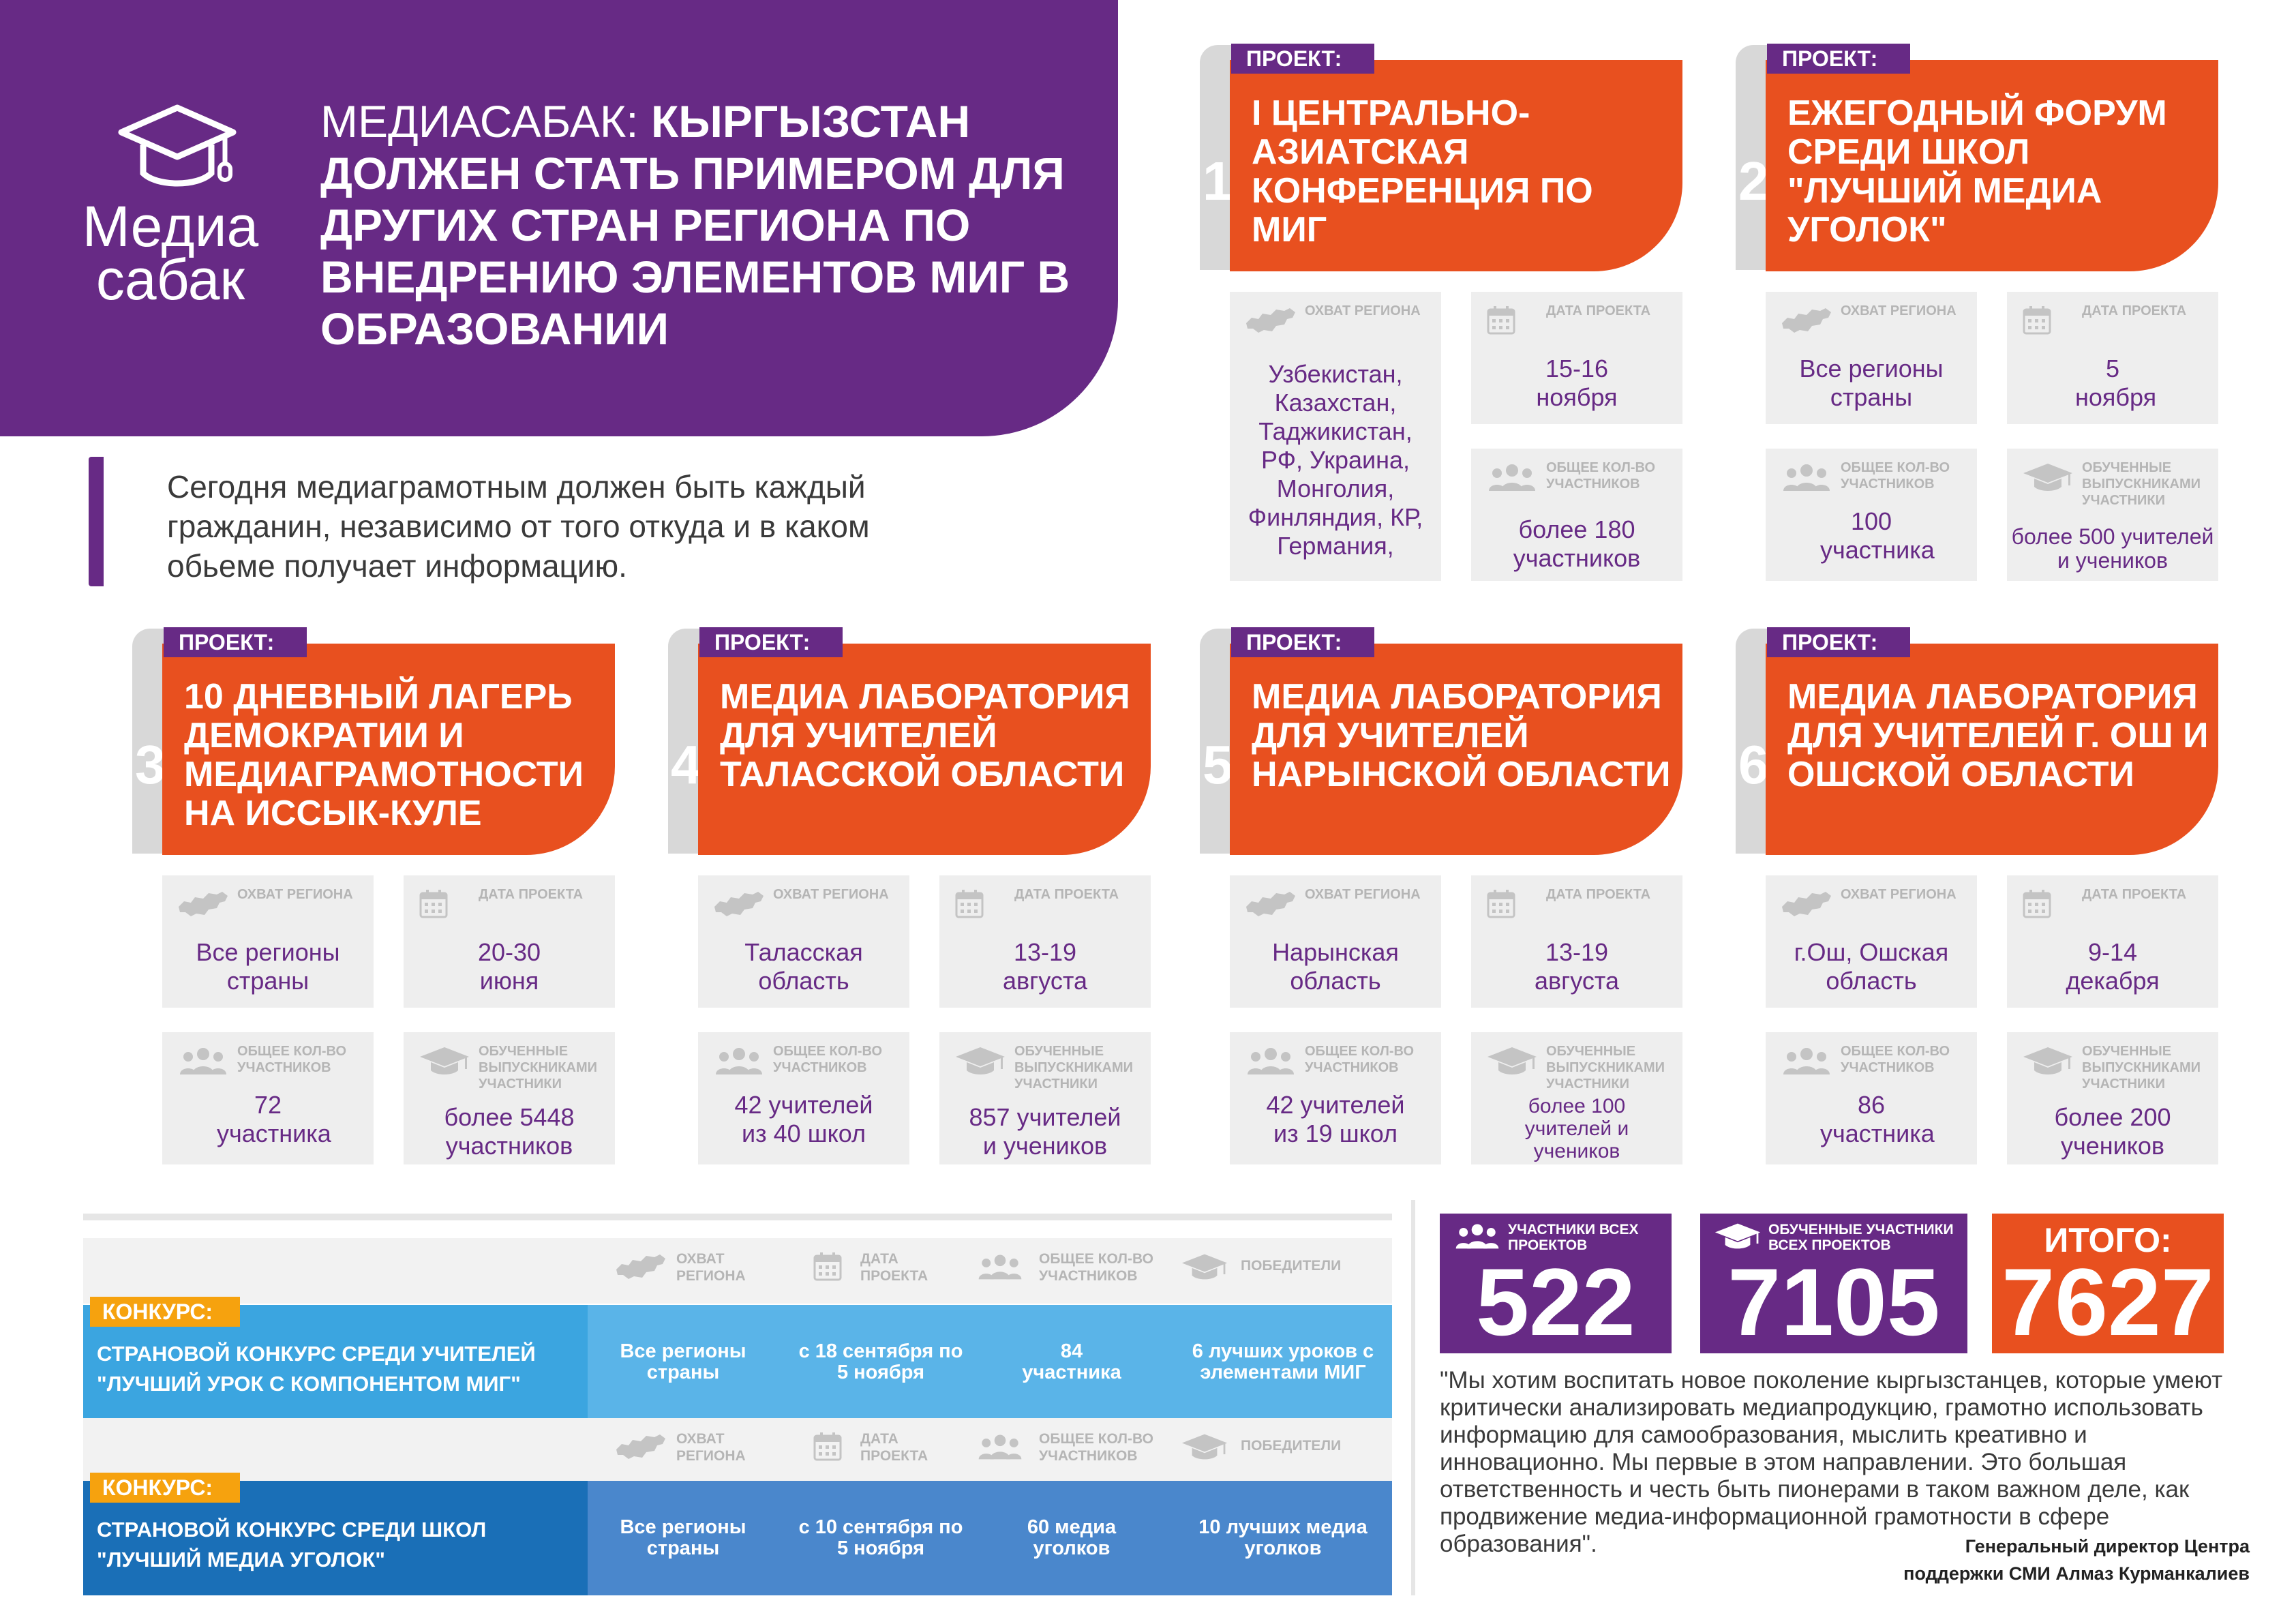 The width and height of the screenshot is (2296, 1624). I want to click on project-number: 2, so click(1753, 181).